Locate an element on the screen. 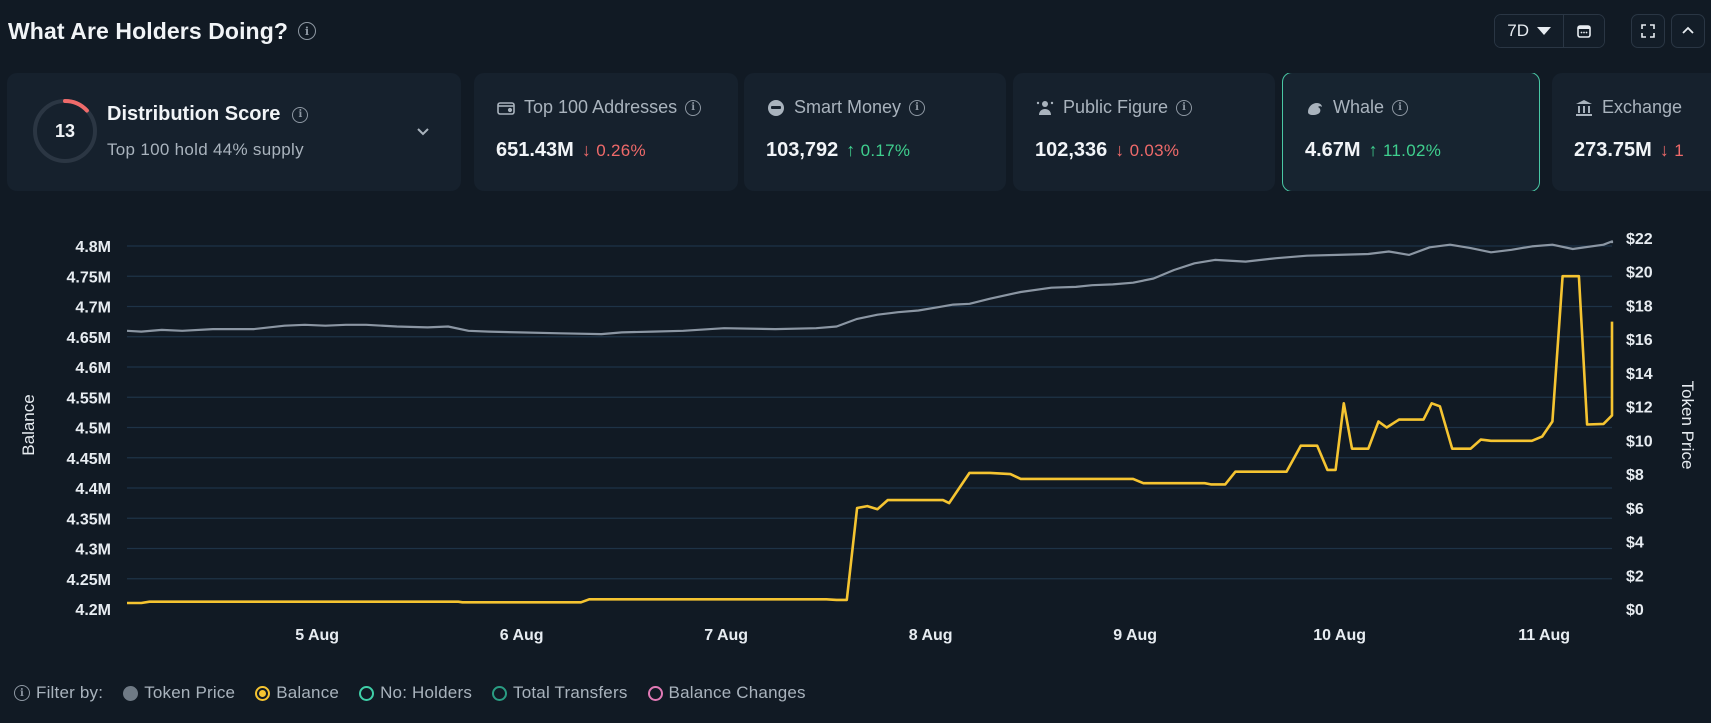  y2-axis-label: Token Price is located at coordinates (1687, 425).